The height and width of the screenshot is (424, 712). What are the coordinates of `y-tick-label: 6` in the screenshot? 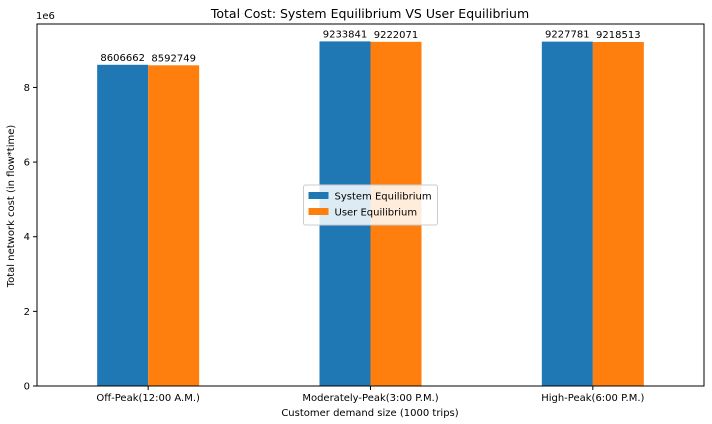 It's located at (27, 163).